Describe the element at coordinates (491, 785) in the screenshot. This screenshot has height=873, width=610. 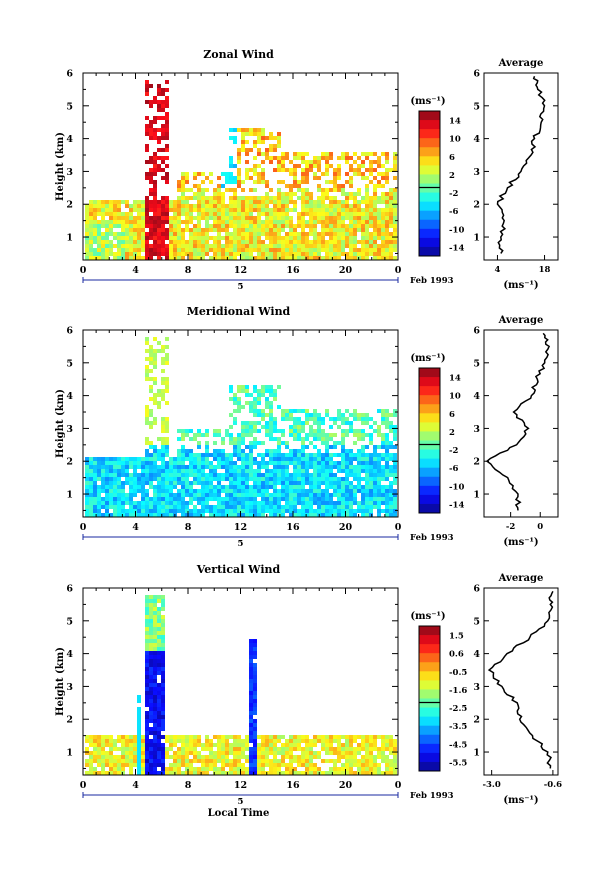
I see `avg-x-tick-label: -3.0` at that location.